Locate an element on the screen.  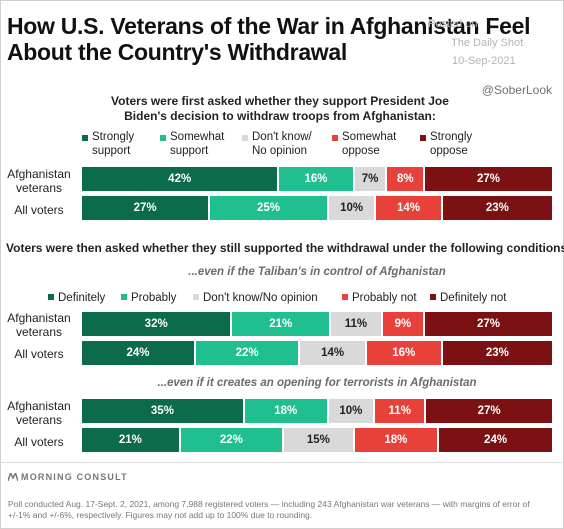
data-label: 42% is located at coordinates (180, 179).